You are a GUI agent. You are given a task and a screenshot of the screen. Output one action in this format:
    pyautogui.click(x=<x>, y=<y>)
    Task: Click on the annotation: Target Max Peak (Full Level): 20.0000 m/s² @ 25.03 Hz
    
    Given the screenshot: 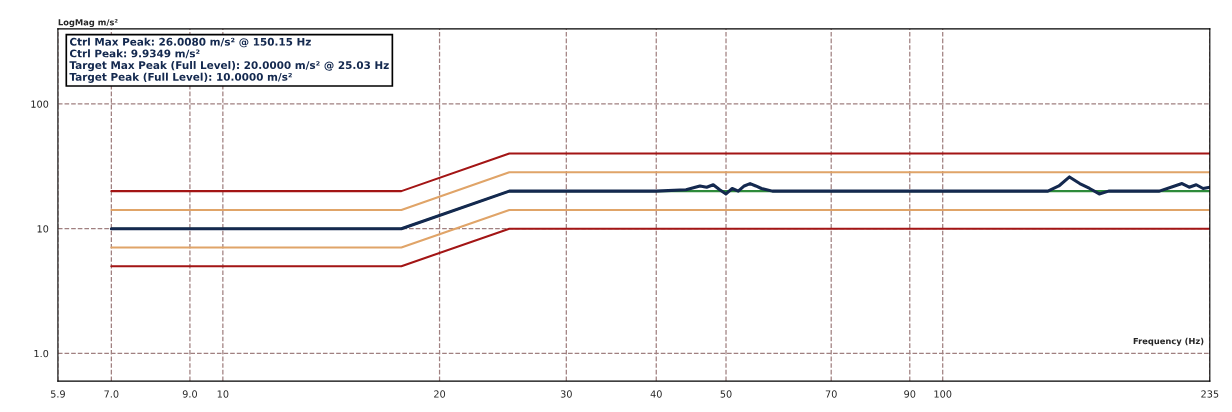 What is the action you would take?
    pyautogui.click(x=229, y=66)
    